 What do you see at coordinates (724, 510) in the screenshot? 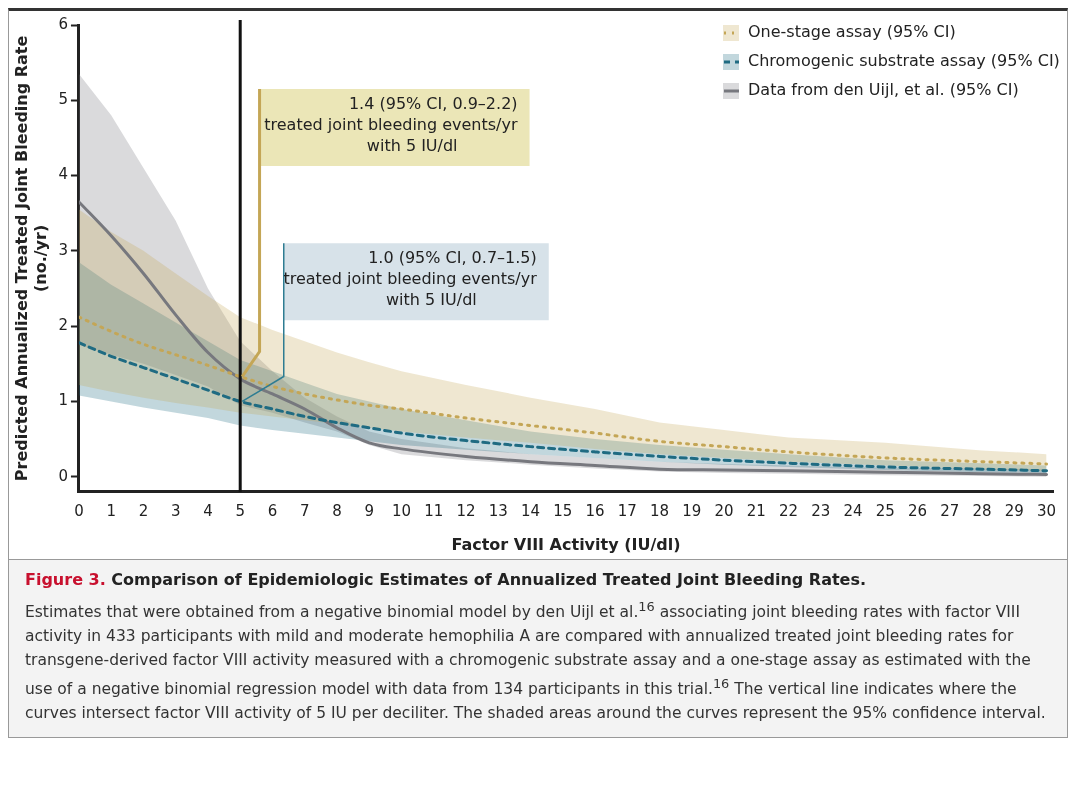
I see `x-tick-label: 20` at bounding box center [724, 510].